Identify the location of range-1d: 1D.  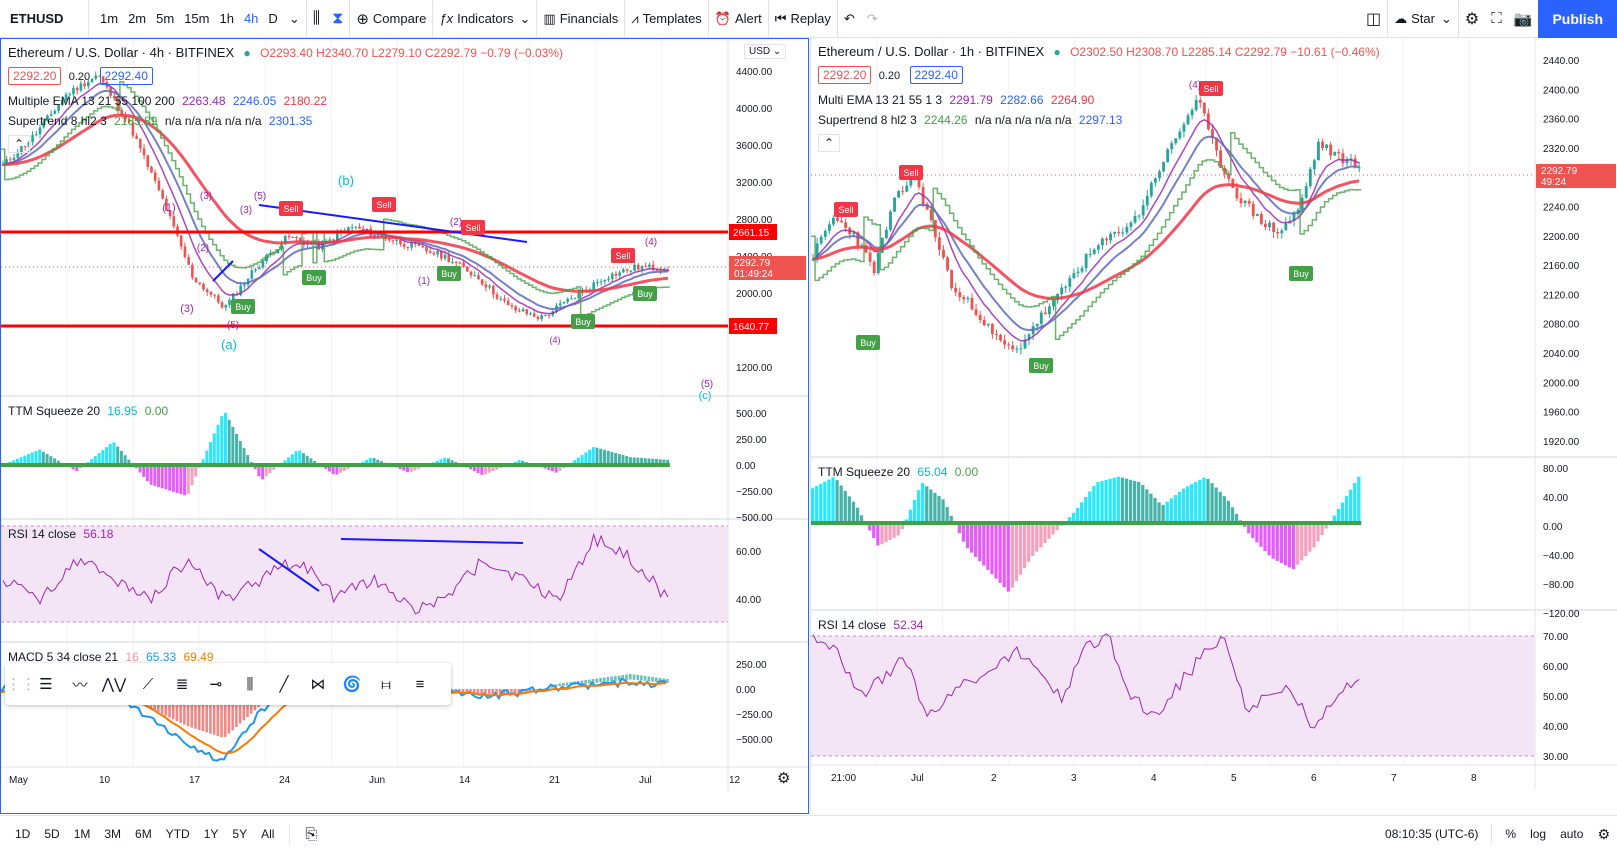
(23, 834).